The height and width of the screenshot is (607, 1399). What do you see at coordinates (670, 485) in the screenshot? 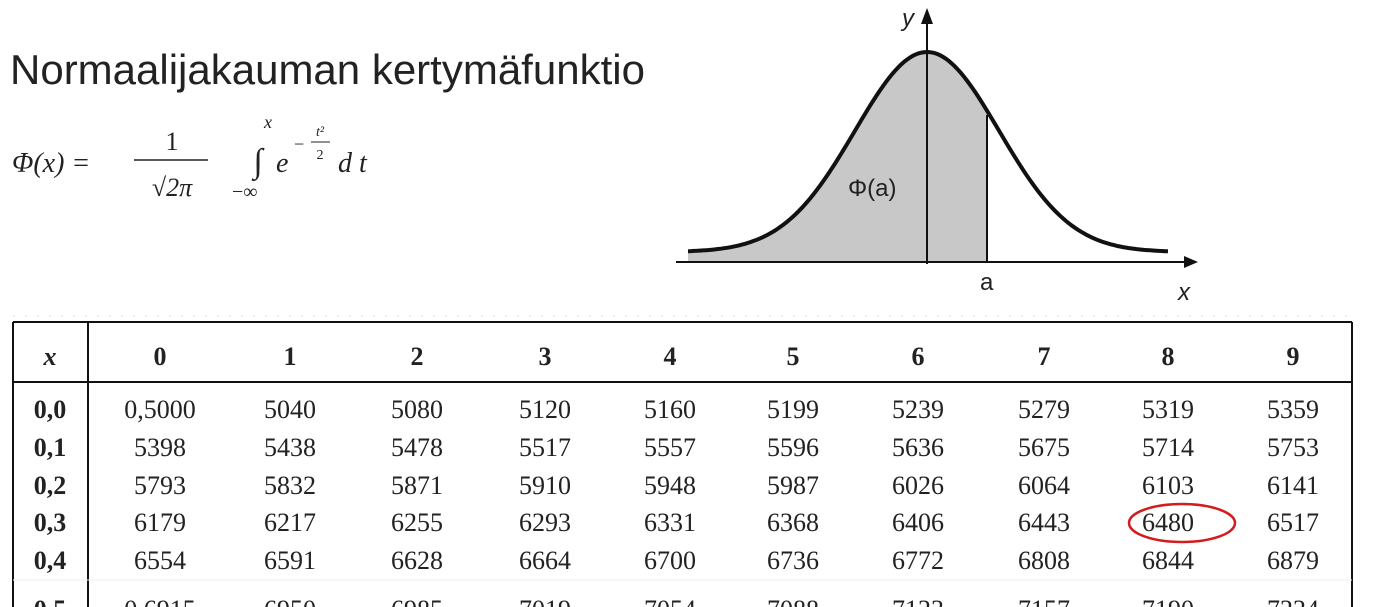
I see `cell: 5948` at bounding box center [670, 485].